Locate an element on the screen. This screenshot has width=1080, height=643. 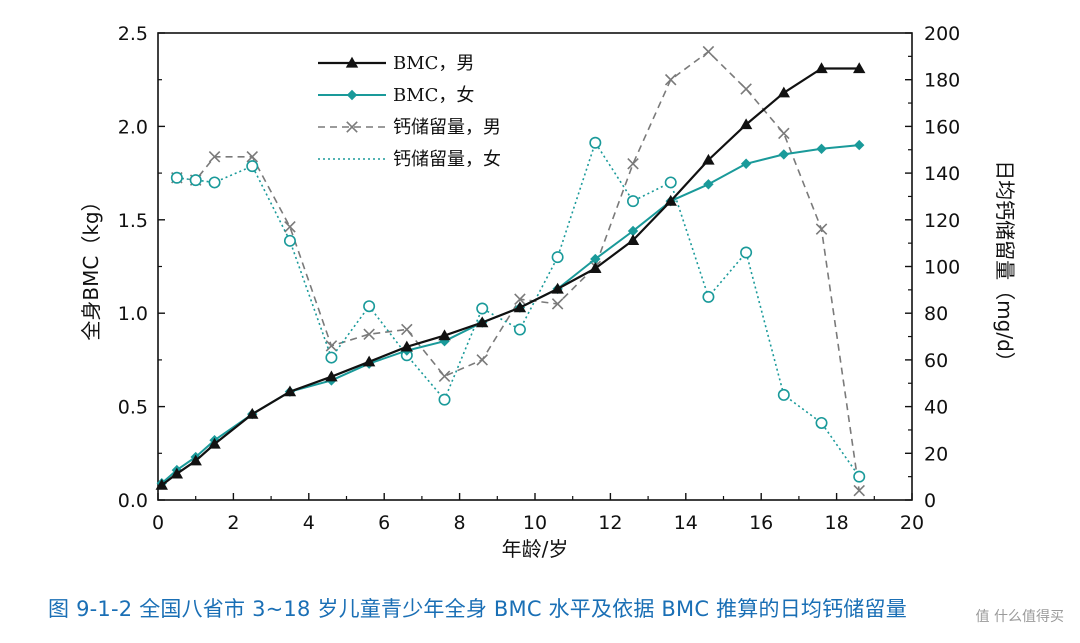
y-tick-label: 2.0 is located at coordinates (133, 127).